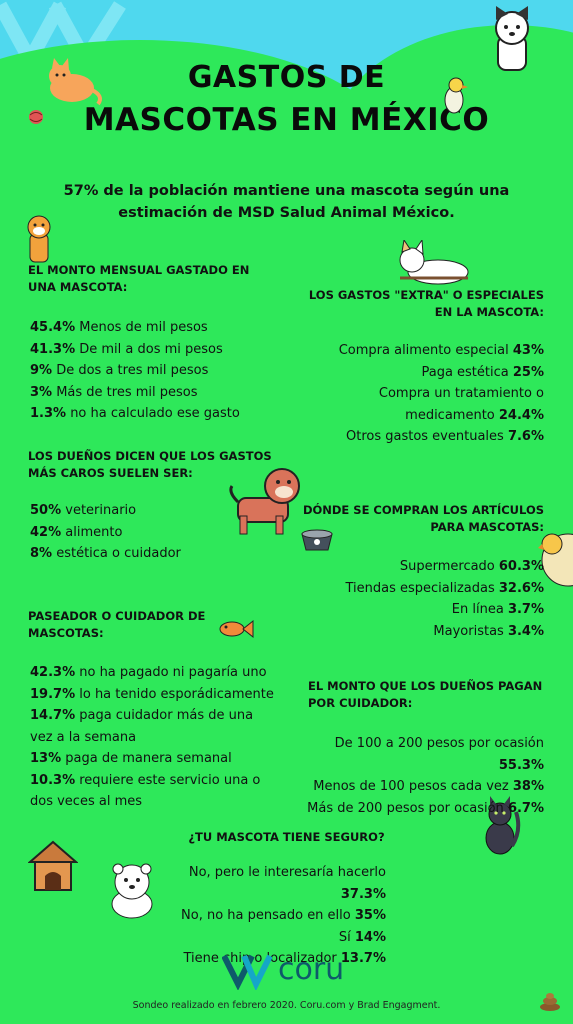 The height and width of the screenshot is (1024, 573). Describe the element at coordinates (142, 715) in the screenshot. I see `list-item: 14.7% paga cuidador más de una` at that location.